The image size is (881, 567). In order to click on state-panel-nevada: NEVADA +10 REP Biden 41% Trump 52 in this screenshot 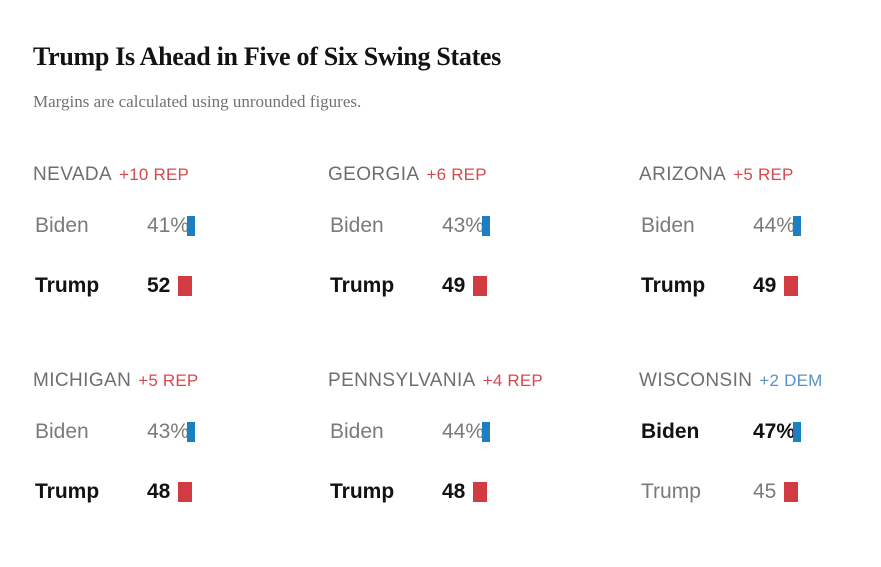, I will do `click(180, 230)`.